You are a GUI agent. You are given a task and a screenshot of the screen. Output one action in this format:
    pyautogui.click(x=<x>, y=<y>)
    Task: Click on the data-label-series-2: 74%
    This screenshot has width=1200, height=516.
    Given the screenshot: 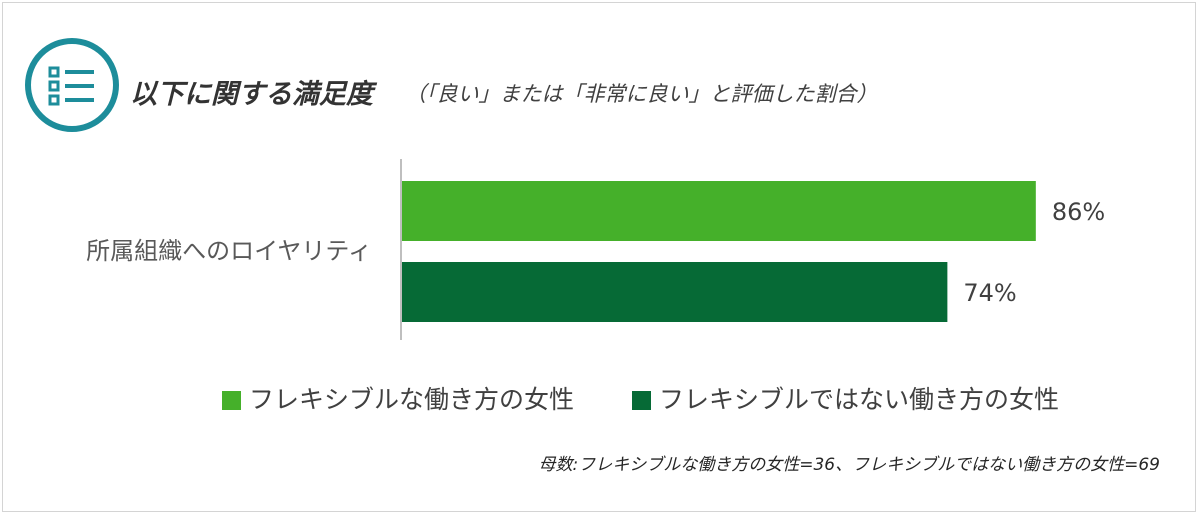 What is the action you would take?
    pyautogui.click(x=989, y=293)
    